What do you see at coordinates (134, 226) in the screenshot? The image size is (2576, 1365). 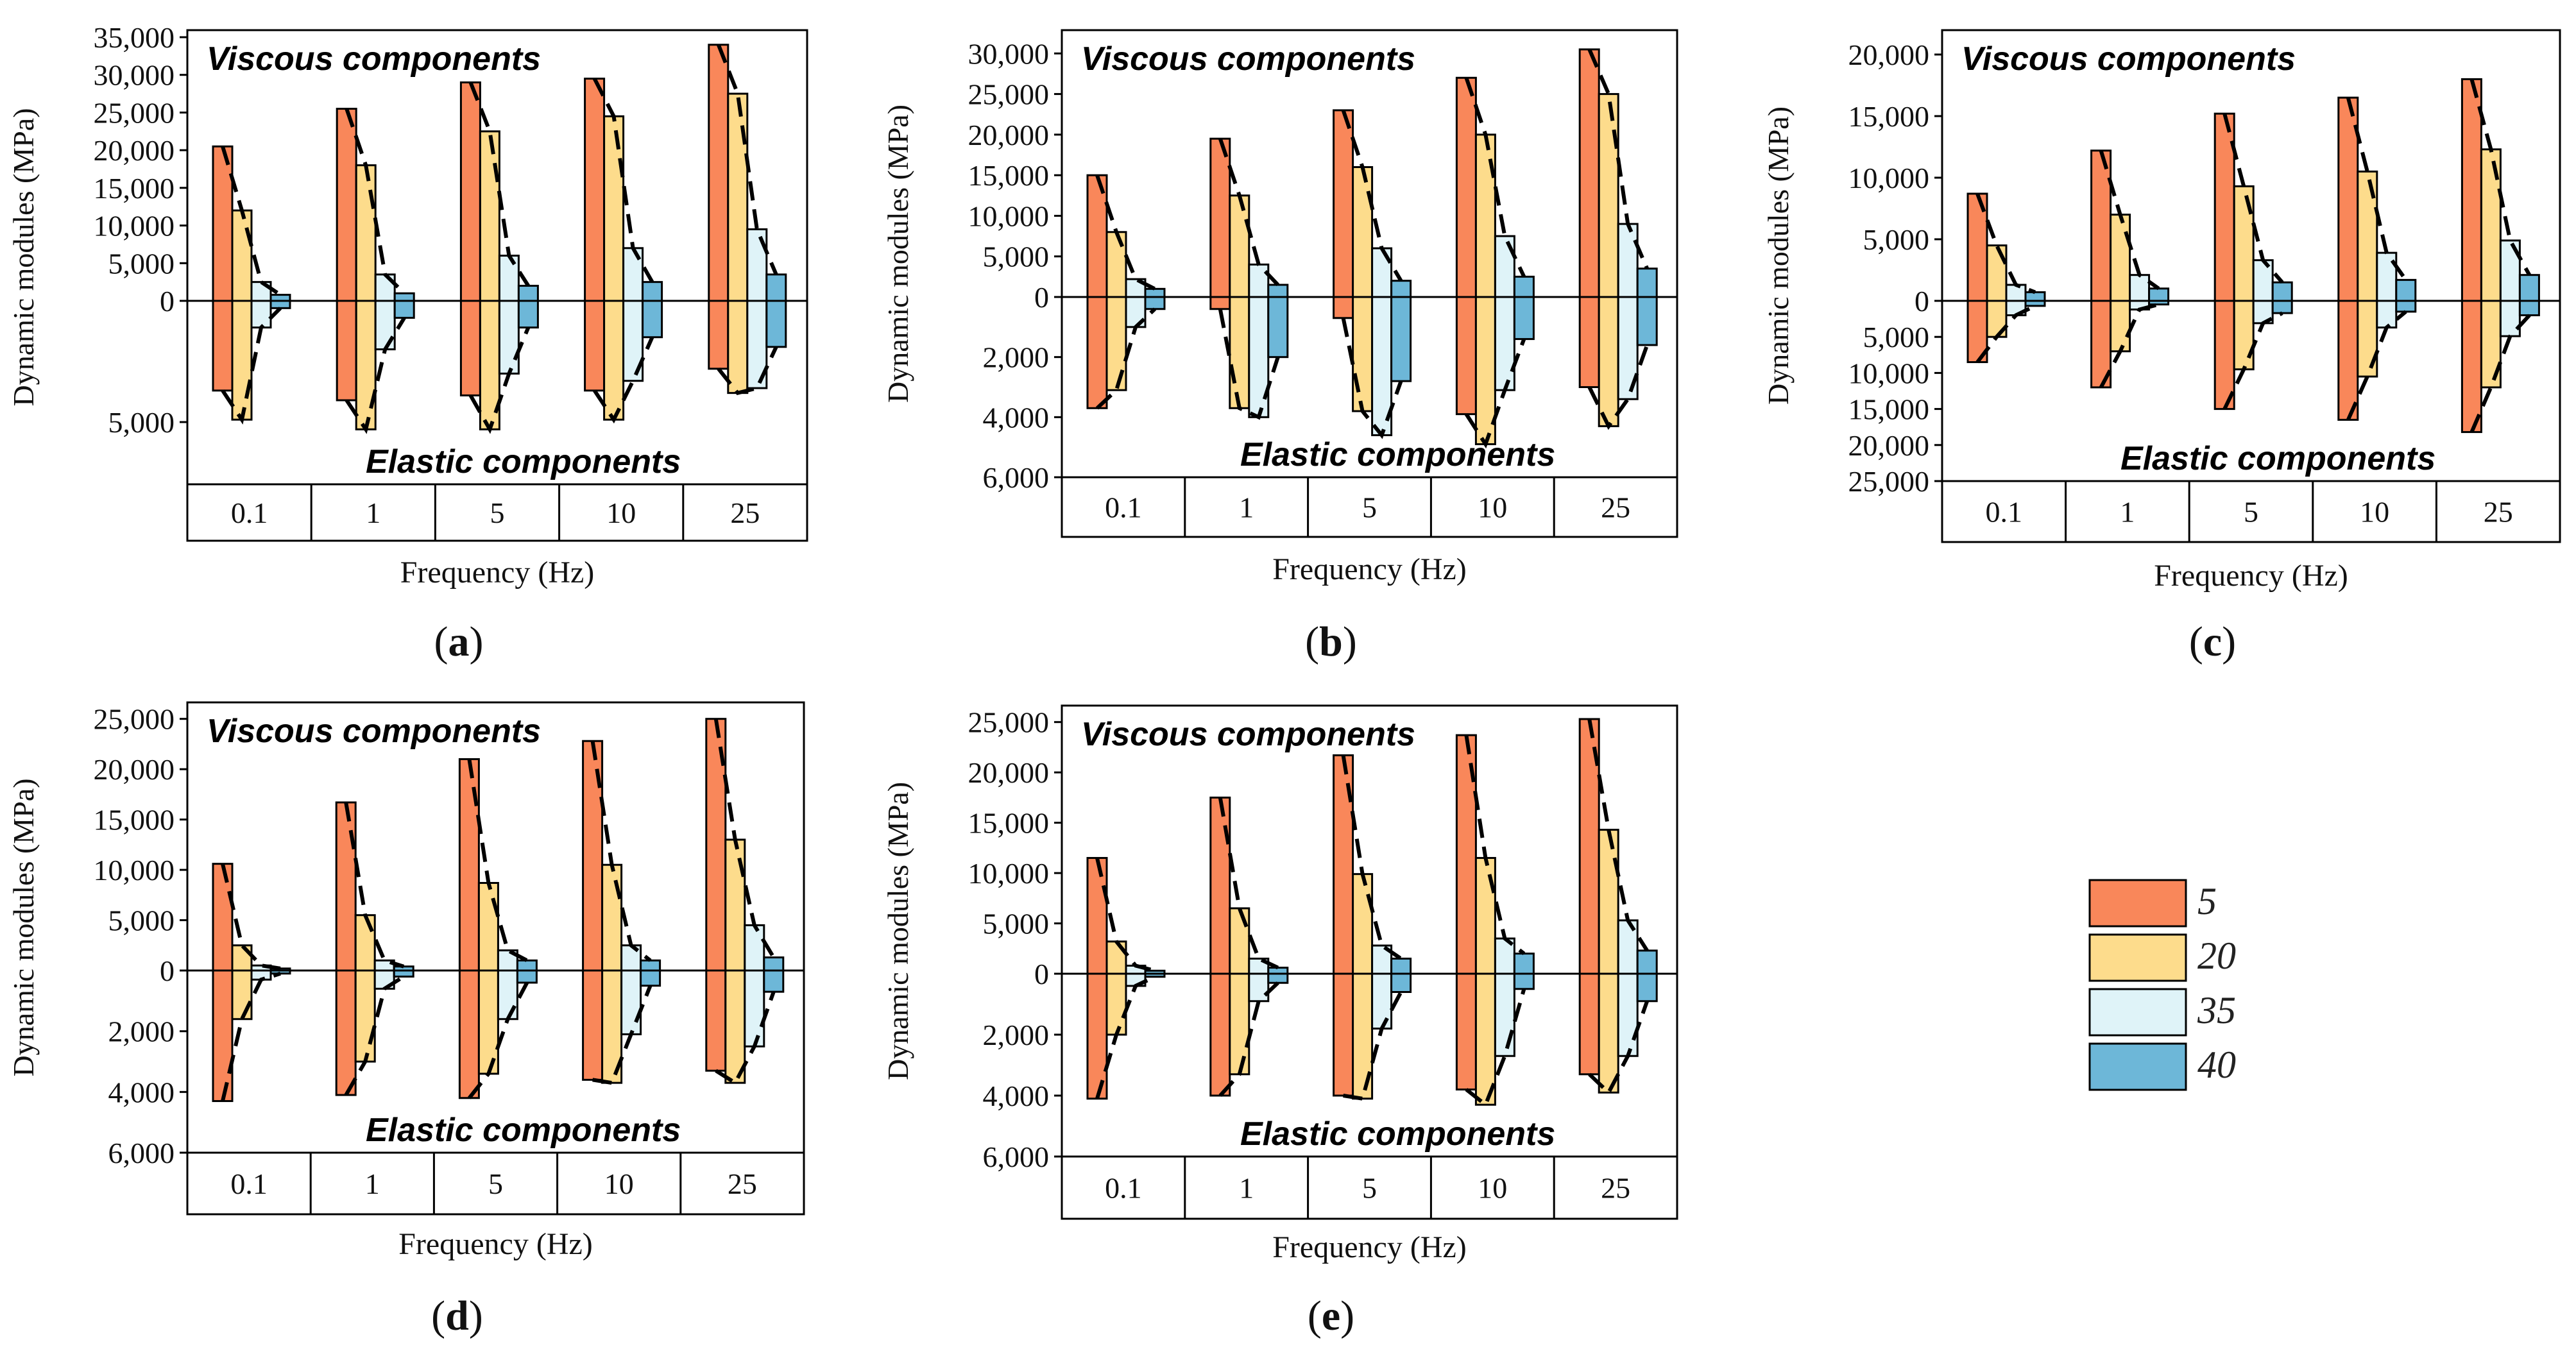 I see `y-tick-label: 10,000` at bounding box center [134, 226].